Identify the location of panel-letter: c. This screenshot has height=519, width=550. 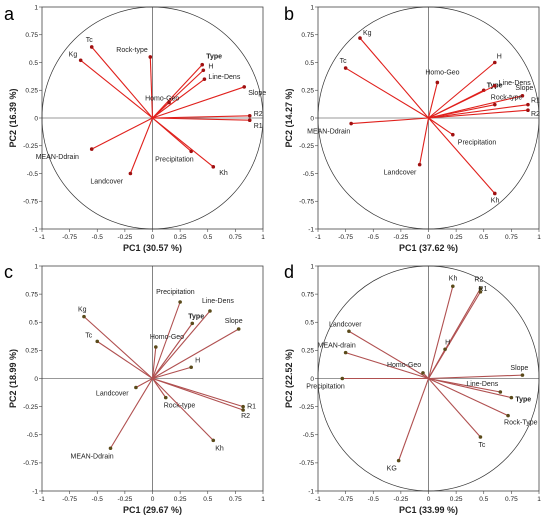
(8, 272).